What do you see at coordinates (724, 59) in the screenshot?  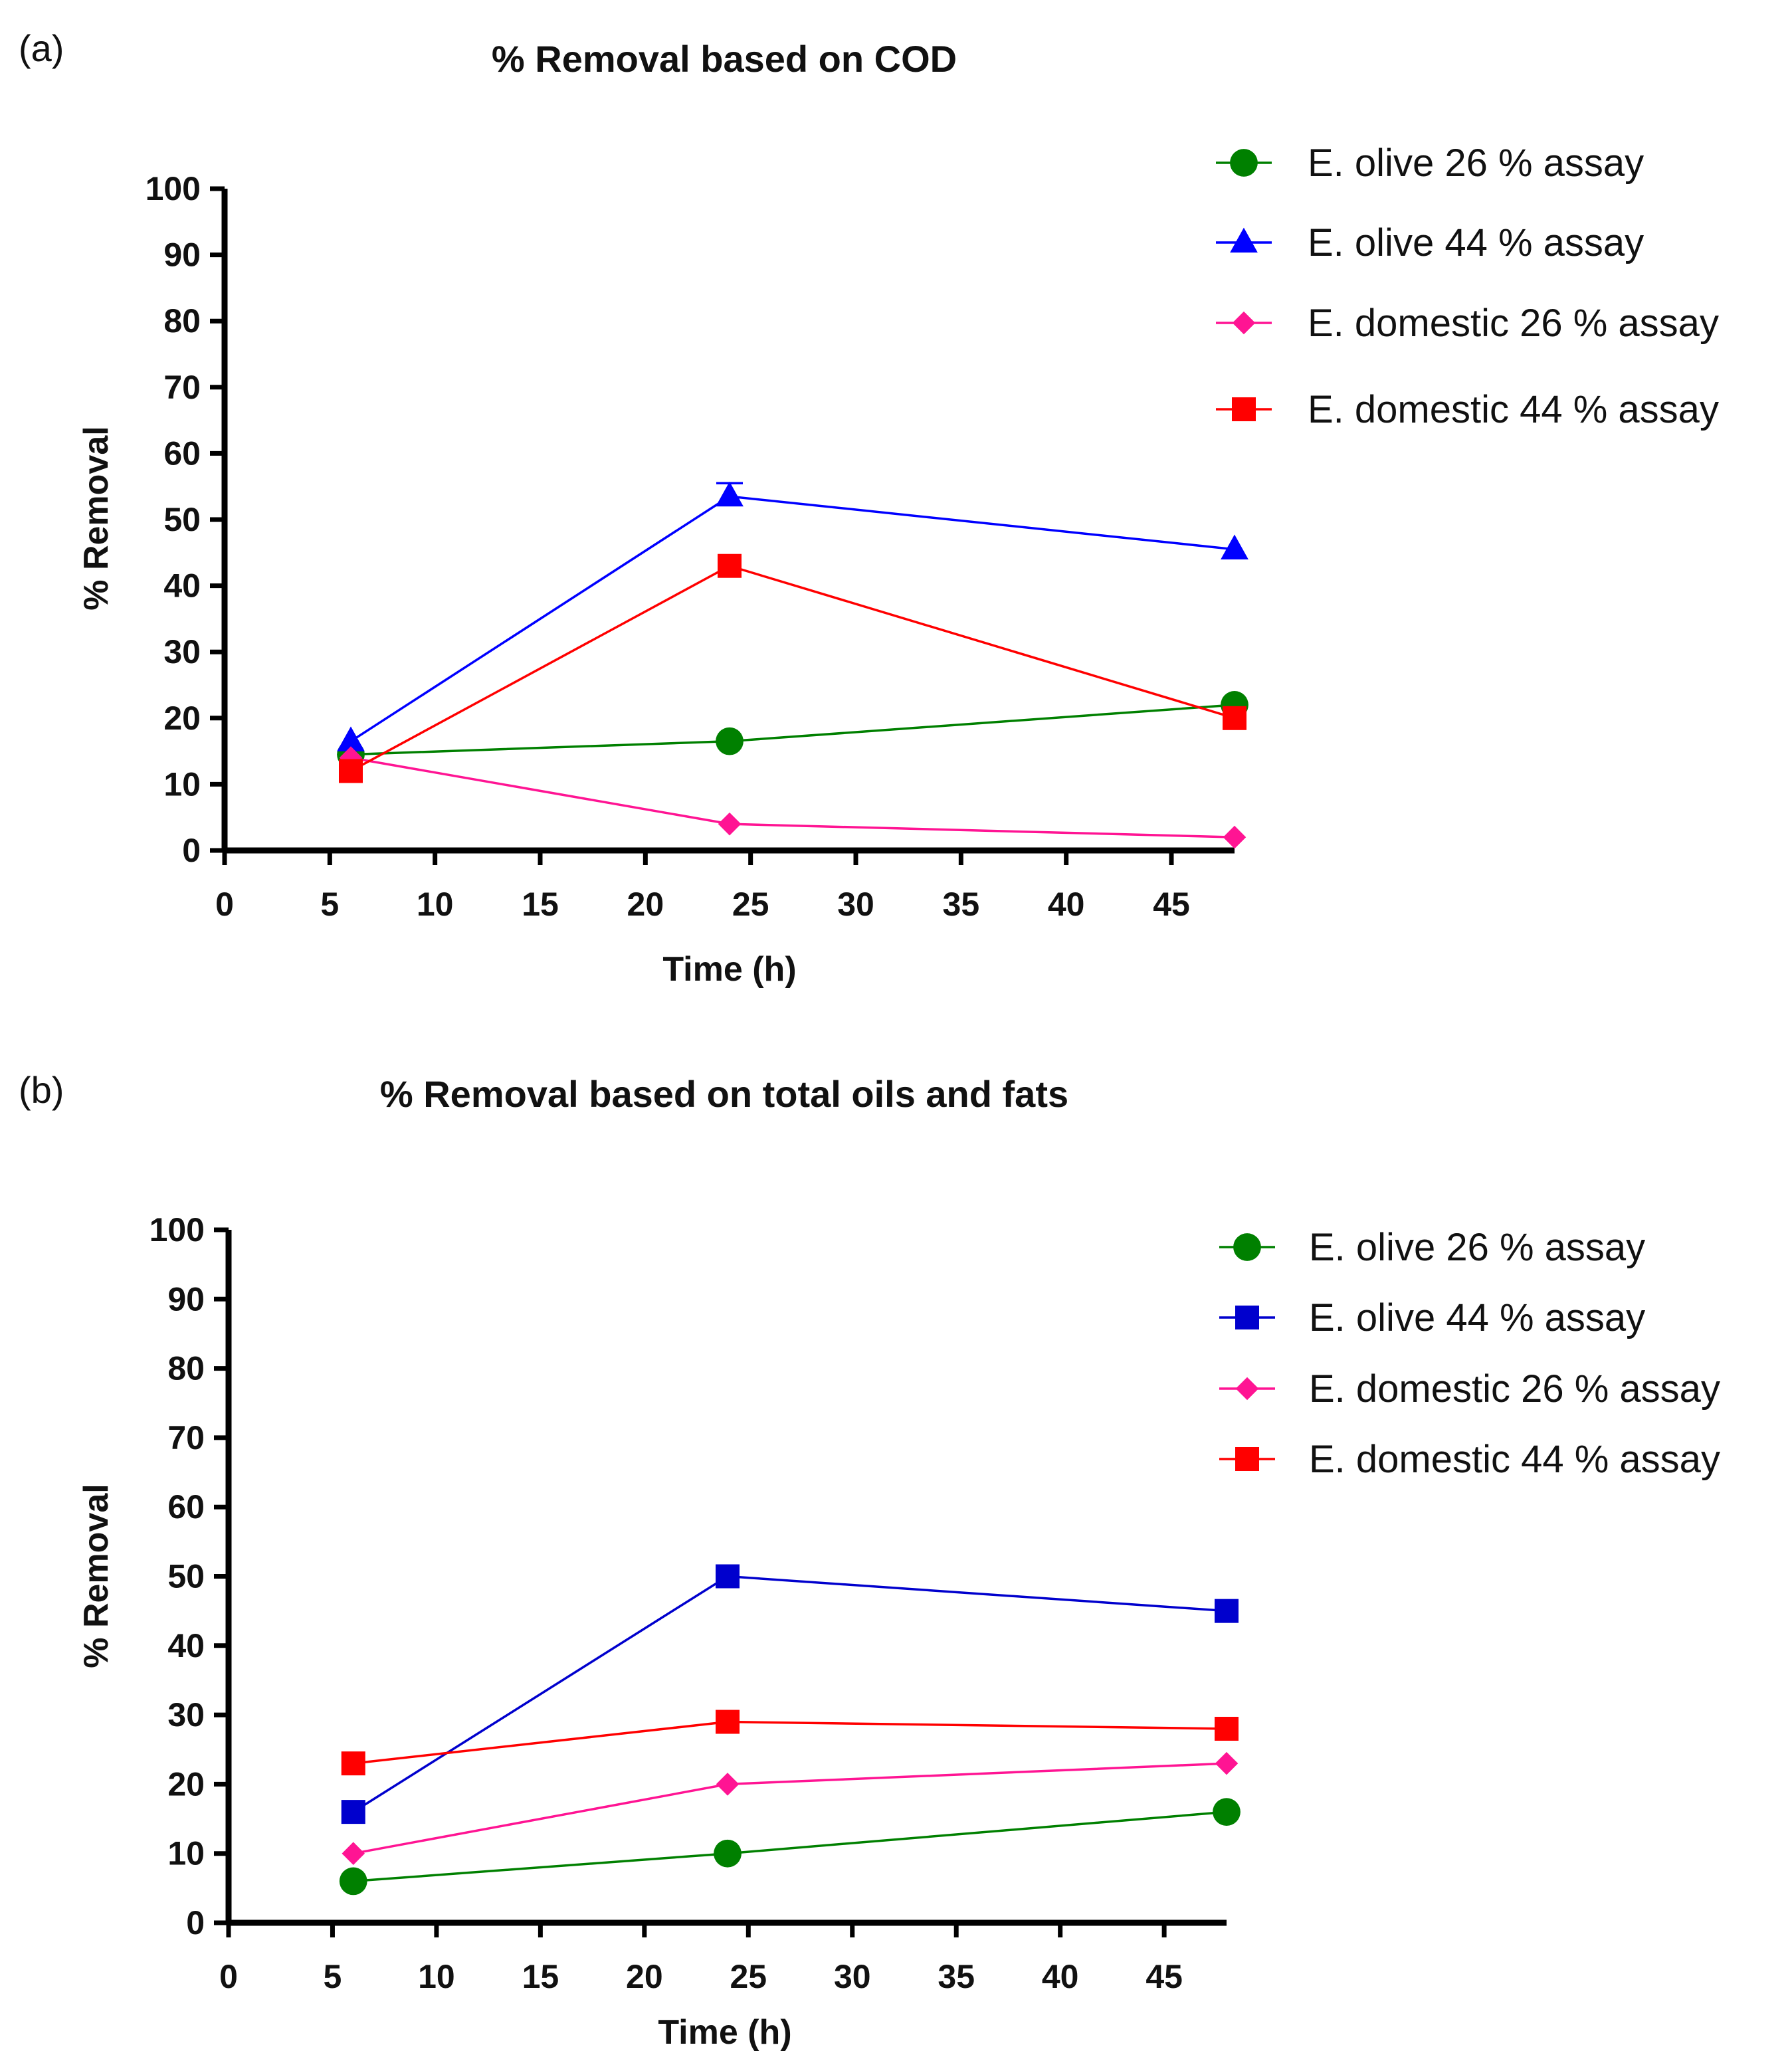 I see `chart-title: % Removal based on COD` at bounding box center [724, 59].